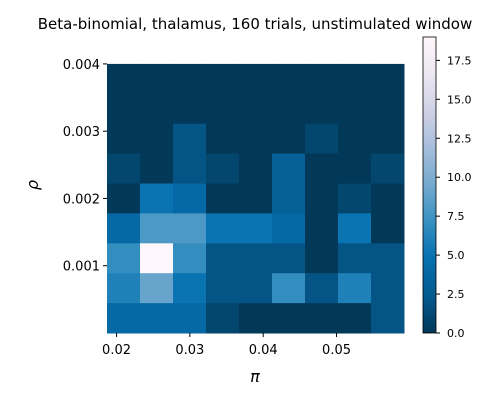  Describe the element at coordinates (189, 350) in the screenshot. I see `x-tick-label: 0.03` at that location.